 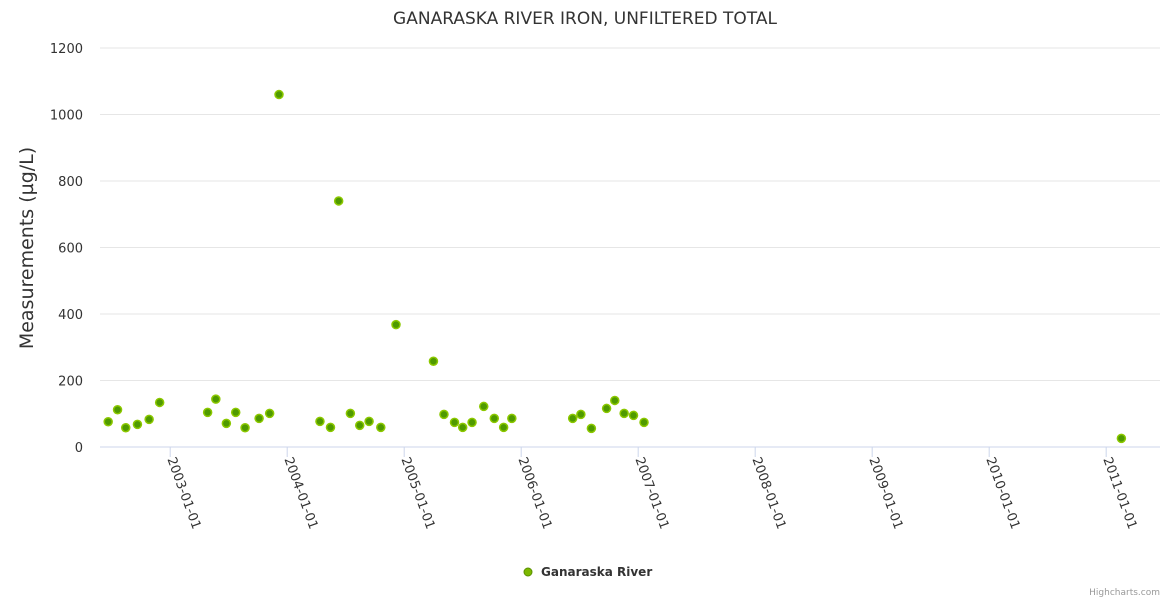 I want to click on x-tick-label: 2010-01-01, so click(x=1002, y=493).